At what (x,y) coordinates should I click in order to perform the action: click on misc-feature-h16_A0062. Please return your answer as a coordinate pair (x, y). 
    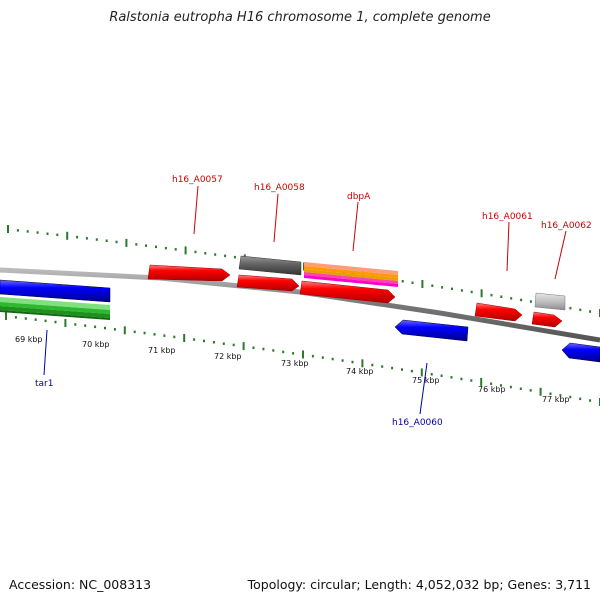
    Looking at the image, I should click on (550, 301).